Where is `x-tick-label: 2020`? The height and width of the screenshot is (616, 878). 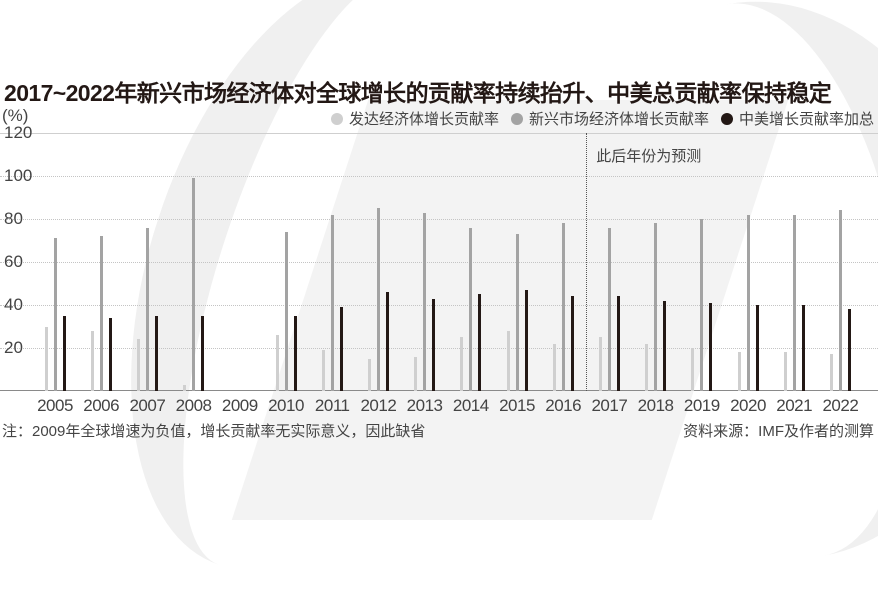
x-tick-label: 2020 is located at coordinates (748, 405).